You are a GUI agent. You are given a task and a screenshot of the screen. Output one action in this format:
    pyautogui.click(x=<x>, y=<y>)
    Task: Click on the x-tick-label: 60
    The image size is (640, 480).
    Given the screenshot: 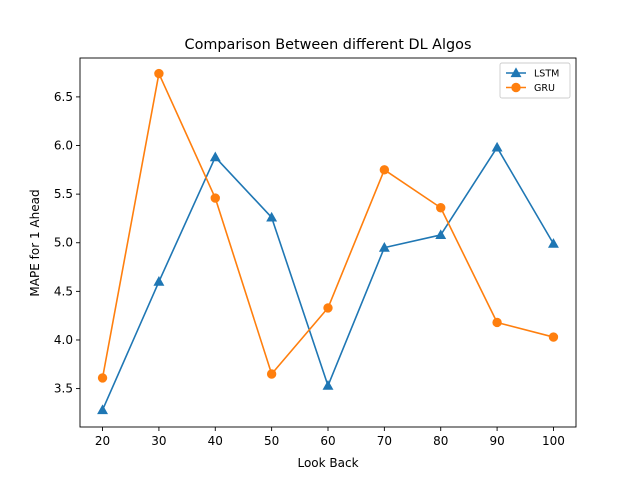 What is the action you would take?
    pyautogui.click(x=327, y=441)
    